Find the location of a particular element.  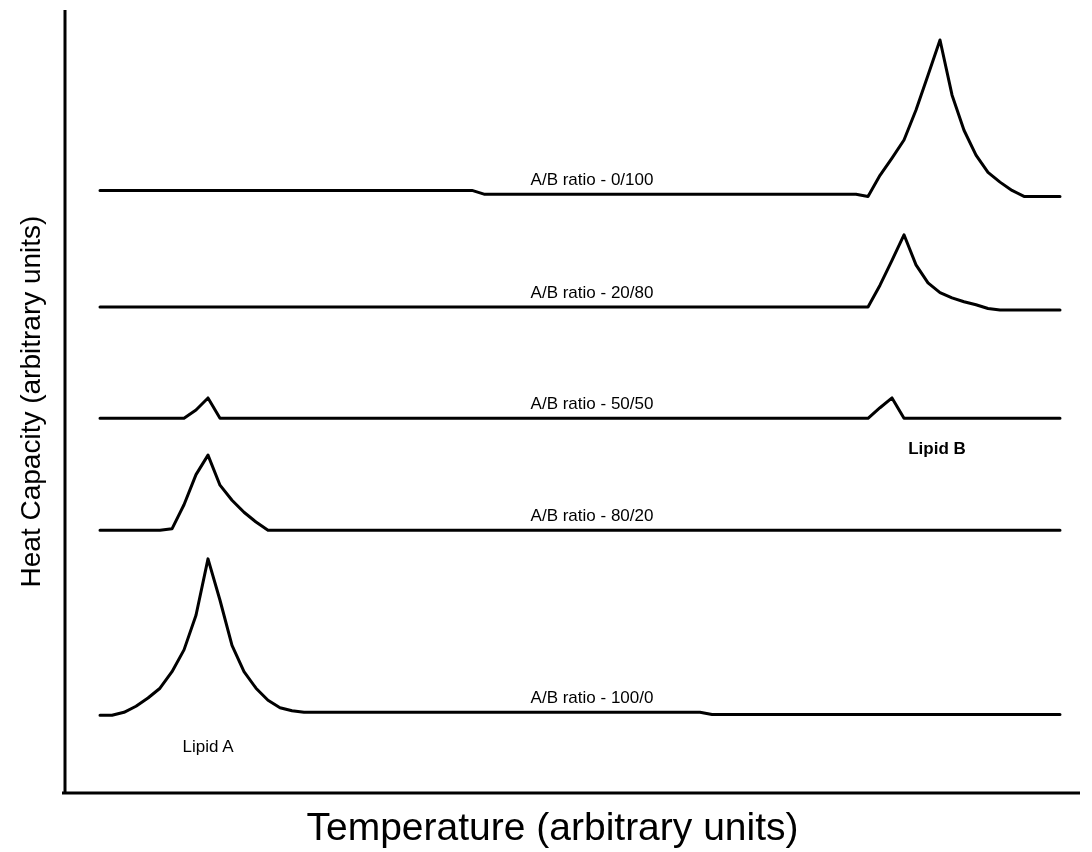

annotation: Lipid B is located at coordinates (937, 448).